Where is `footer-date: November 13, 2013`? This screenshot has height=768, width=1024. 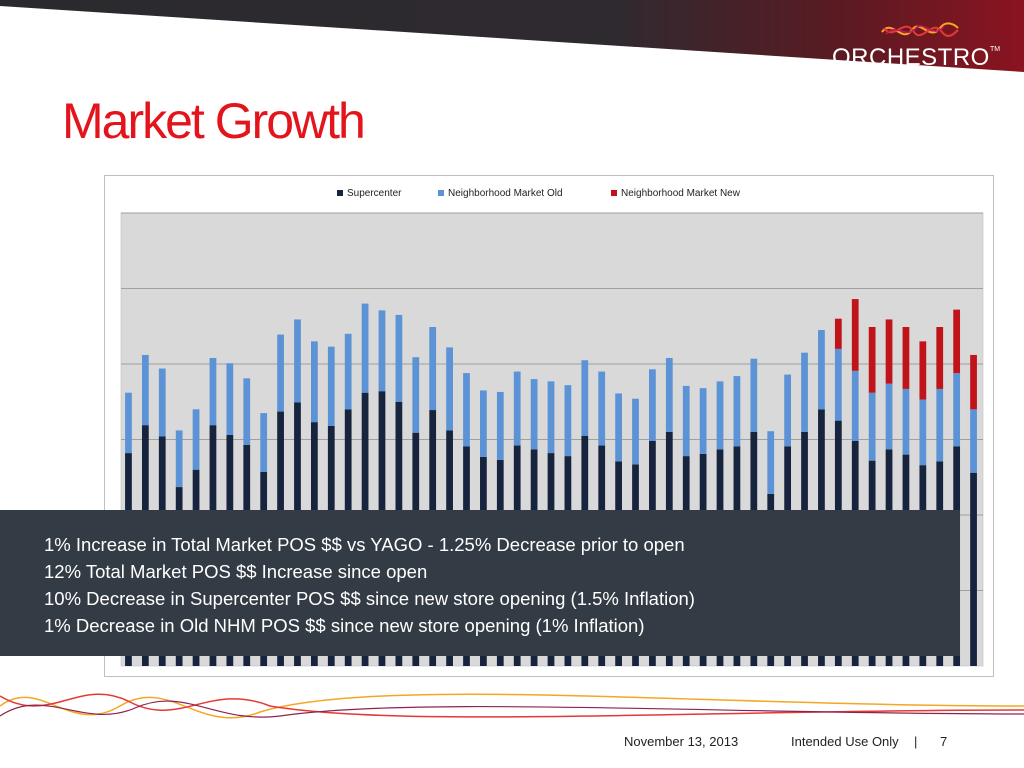
footer-date: November 13, 2013 is located at coordinates (681, 741).